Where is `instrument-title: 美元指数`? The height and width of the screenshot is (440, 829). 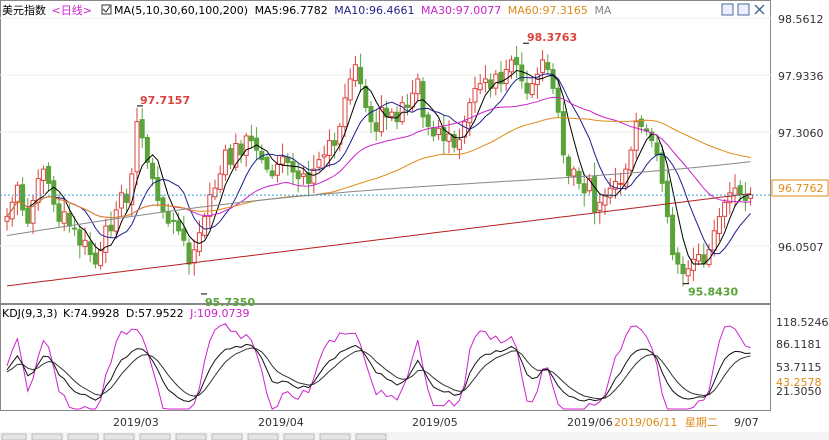
instrument-title: 美元指数 is located at coordinates (24, 10).